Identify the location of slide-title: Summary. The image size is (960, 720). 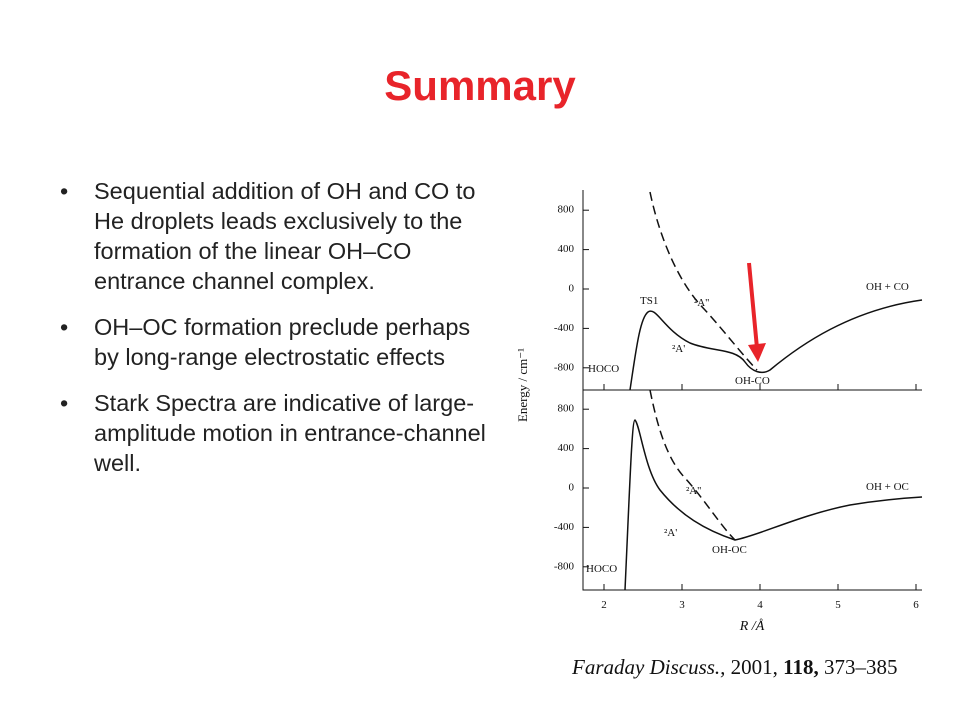
(480, 85).